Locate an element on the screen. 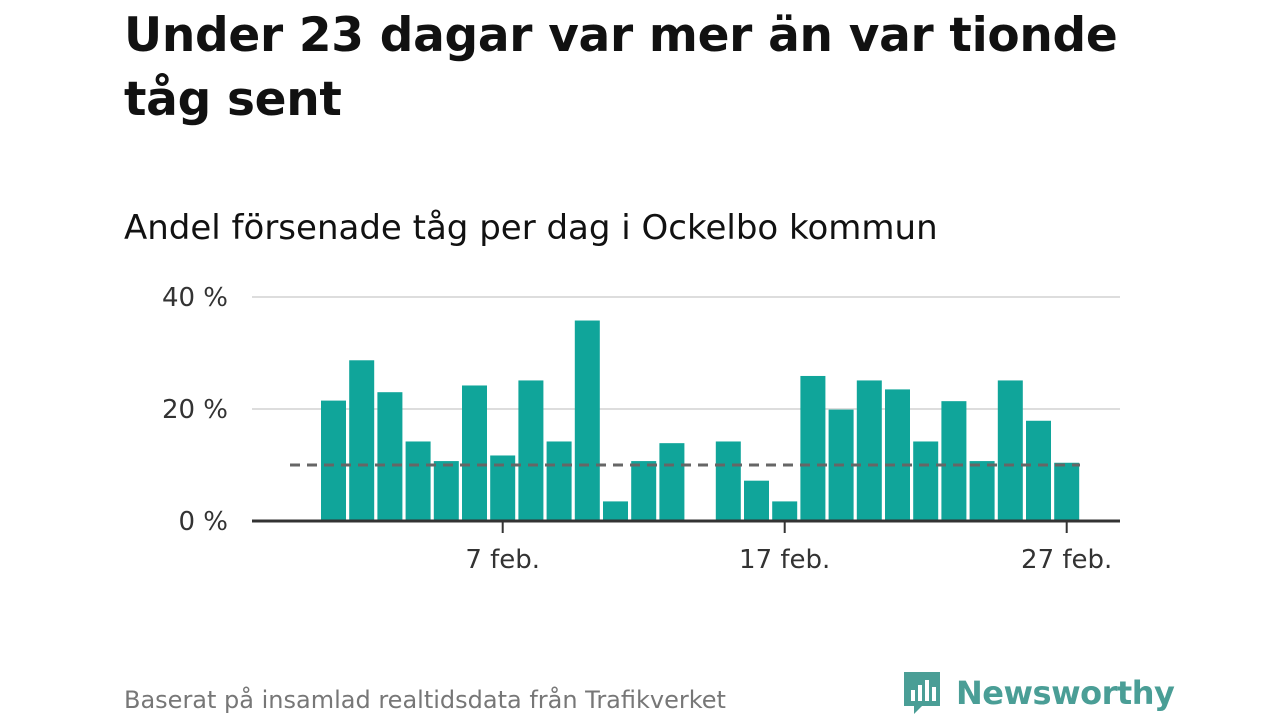 This screenshot has width=1280, height=720. y-tick-label: 20 % is located at coordinates (195, 410).